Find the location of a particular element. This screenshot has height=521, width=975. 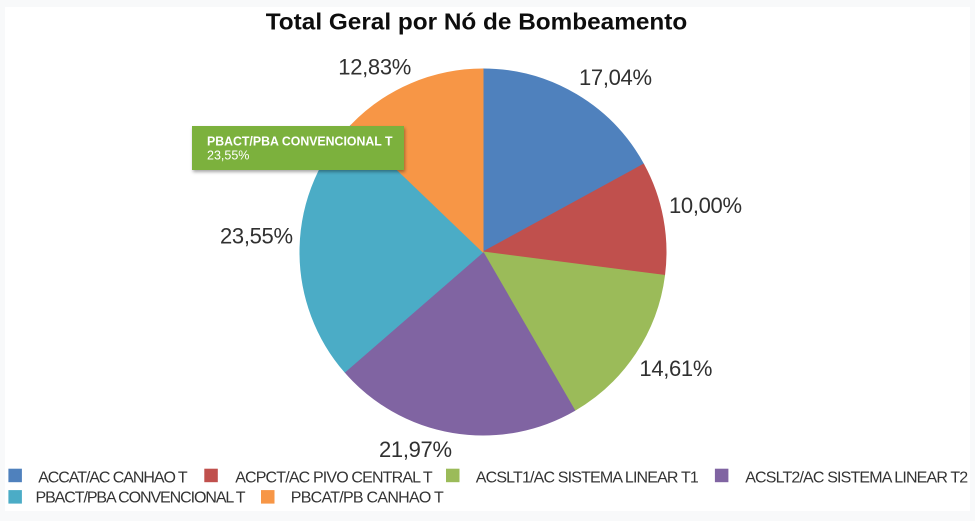

svg-text: ACPCT/AC PIVO CENTRAL T is located at coordinates (334, 477).